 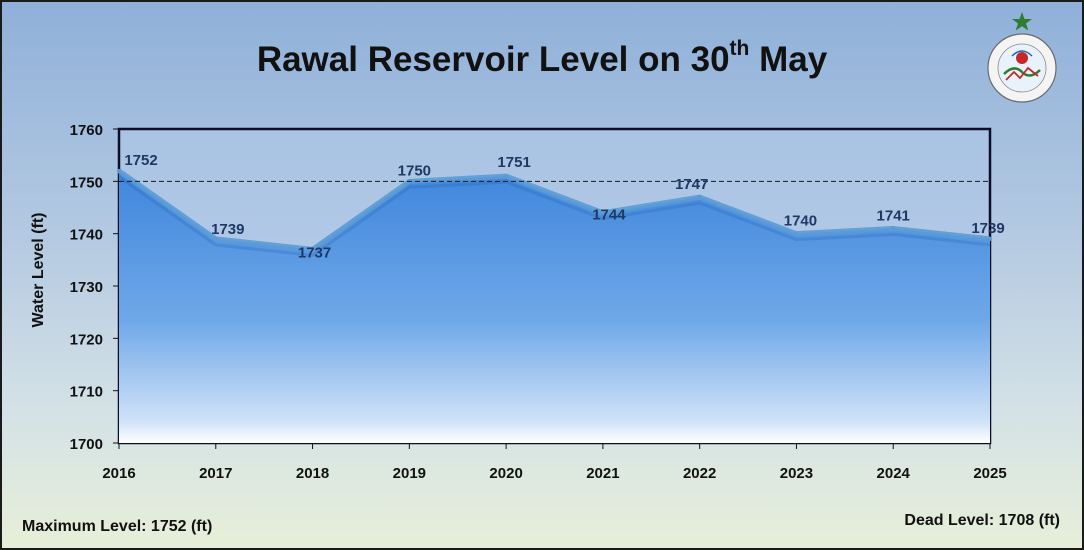 I want to click on chart-title: Rawal Reservoir Level on 30th May, so click(x=542, y=58).